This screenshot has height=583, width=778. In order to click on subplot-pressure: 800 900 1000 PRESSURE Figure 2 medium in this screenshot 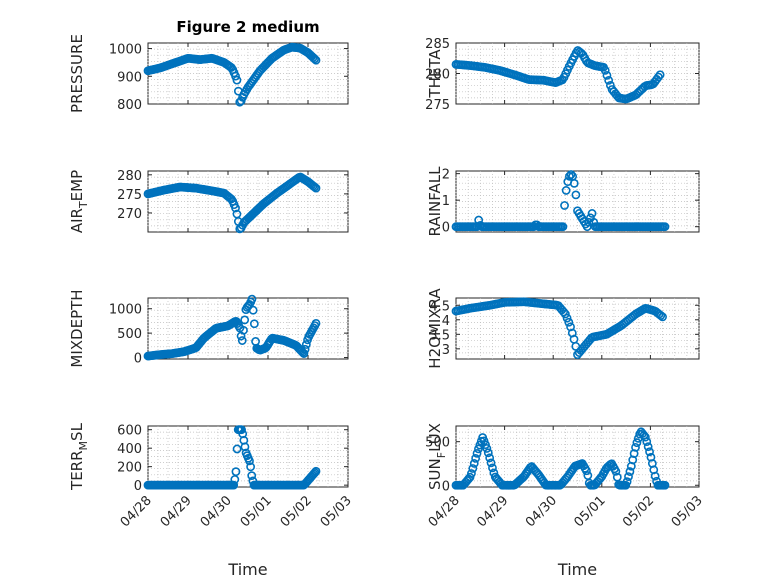, I will do `click(208, 65)`.